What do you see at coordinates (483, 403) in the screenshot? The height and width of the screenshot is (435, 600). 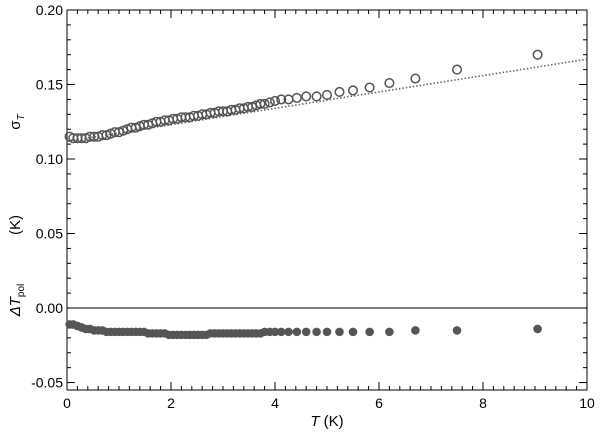 I see `x-tick-label: 8` at bounding box center [483, 403].